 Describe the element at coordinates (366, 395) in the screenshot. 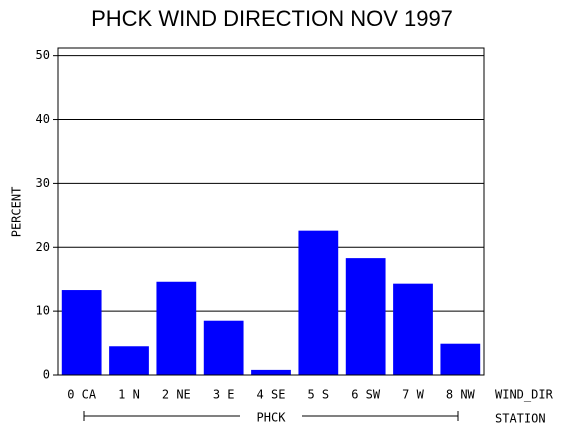

I see `x-tick-label: 6 SW` at that location.